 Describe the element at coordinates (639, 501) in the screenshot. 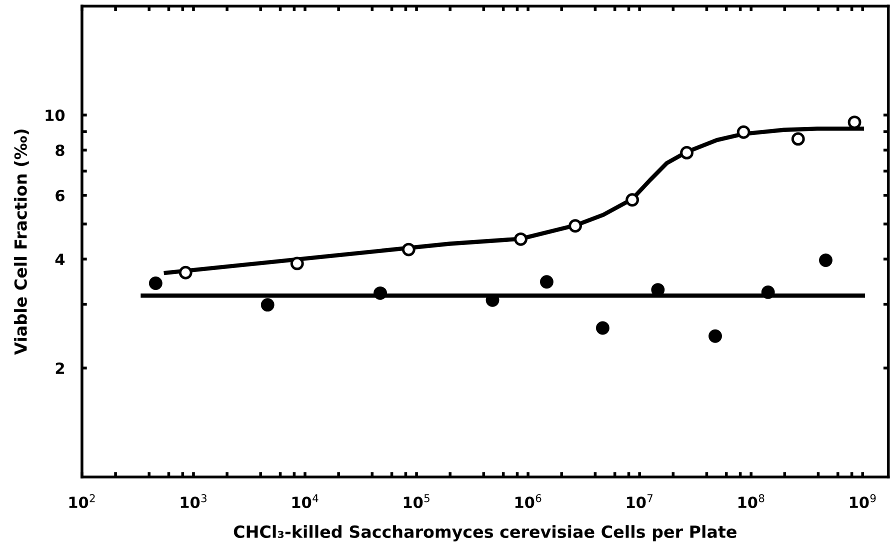

I see `x-tick-label: 10$^{7}$` at that location.